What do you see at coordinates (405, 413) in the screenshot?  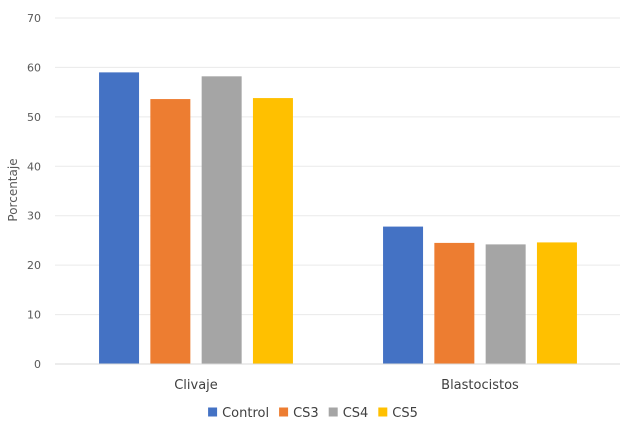 I see `legend-label: CS5` at bounding box center [405, 413].